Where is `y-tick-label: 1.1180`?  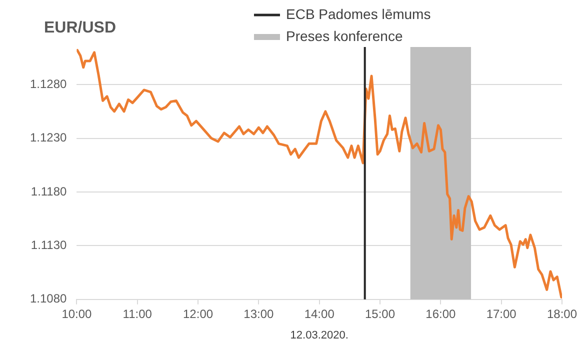 y-tick-label: 1.1180 is located at coordinates (49, 191).